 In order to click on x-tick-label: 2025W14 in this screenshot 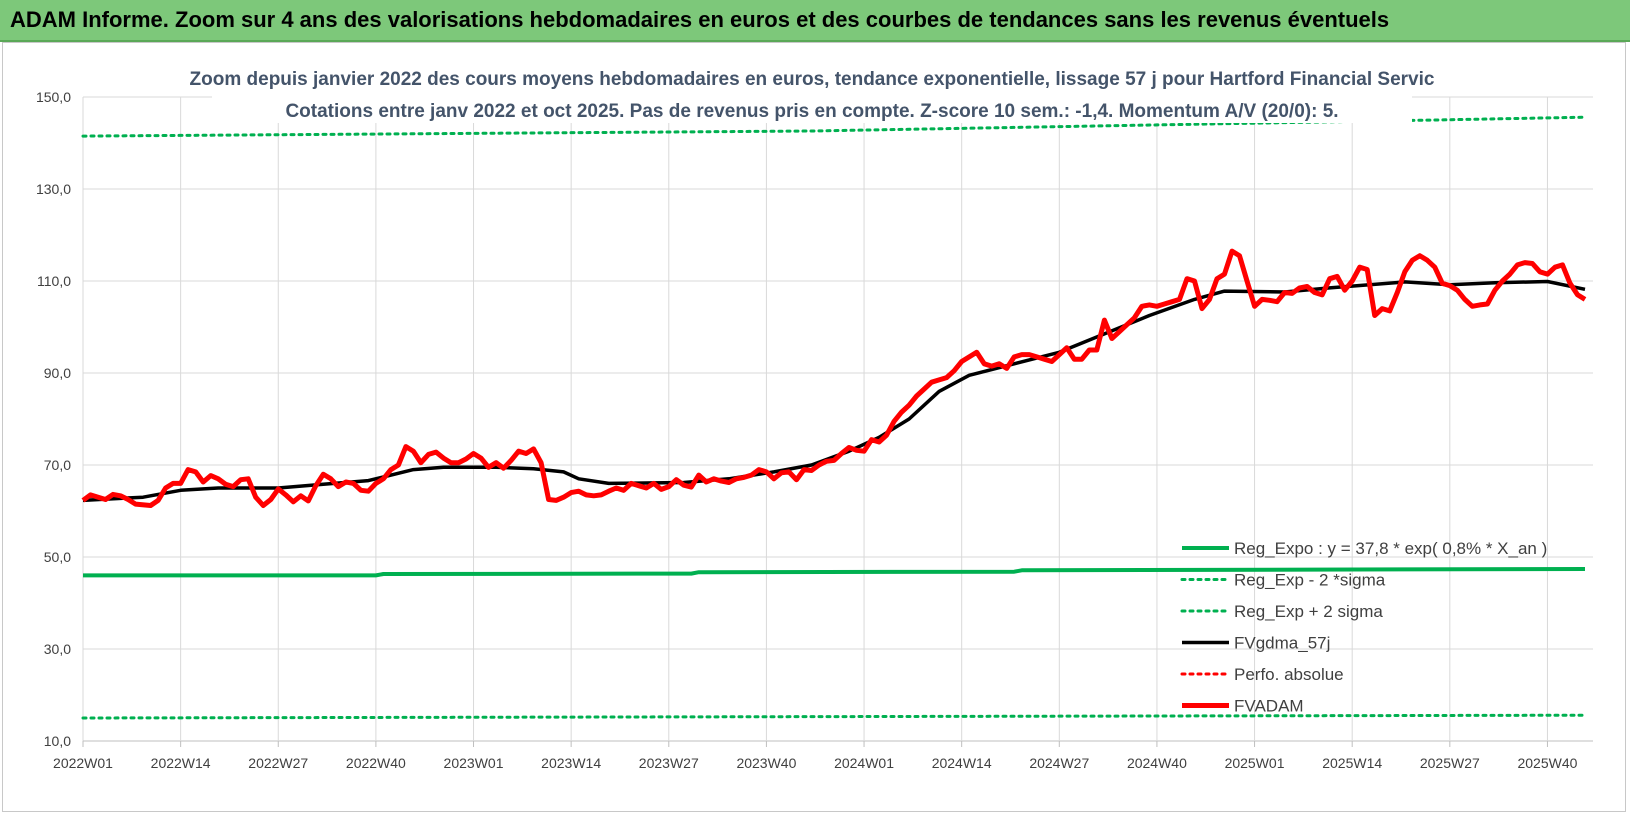, I will do `click(1352, 763)`.